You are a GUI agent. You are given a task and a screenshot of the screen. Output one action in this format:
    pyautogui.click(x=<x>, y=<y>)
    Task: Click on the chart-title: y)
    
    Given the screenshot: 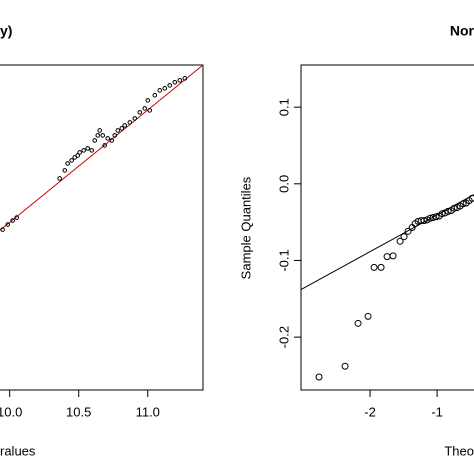 What is the action you would take?
    pyautogui.click(x=6, y=31)
    